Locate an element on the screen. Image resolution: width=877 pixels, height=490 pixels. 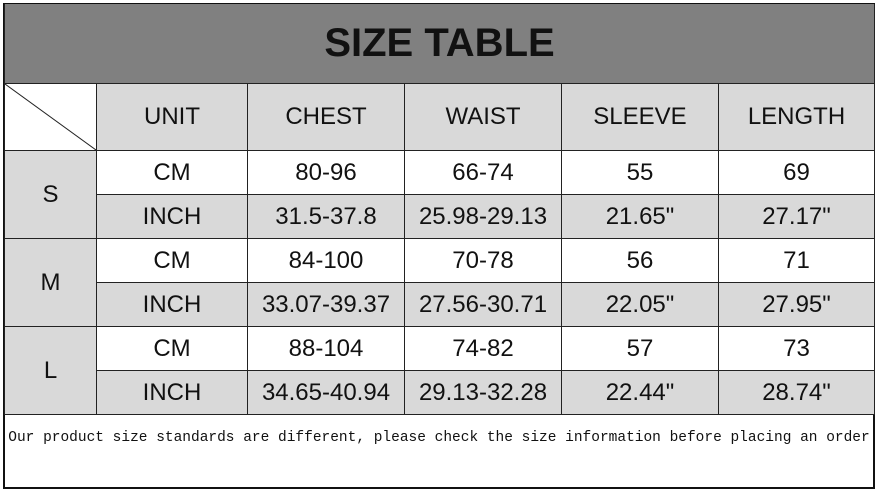
table-cell: 22.44" is located at coordinates (640, 392).